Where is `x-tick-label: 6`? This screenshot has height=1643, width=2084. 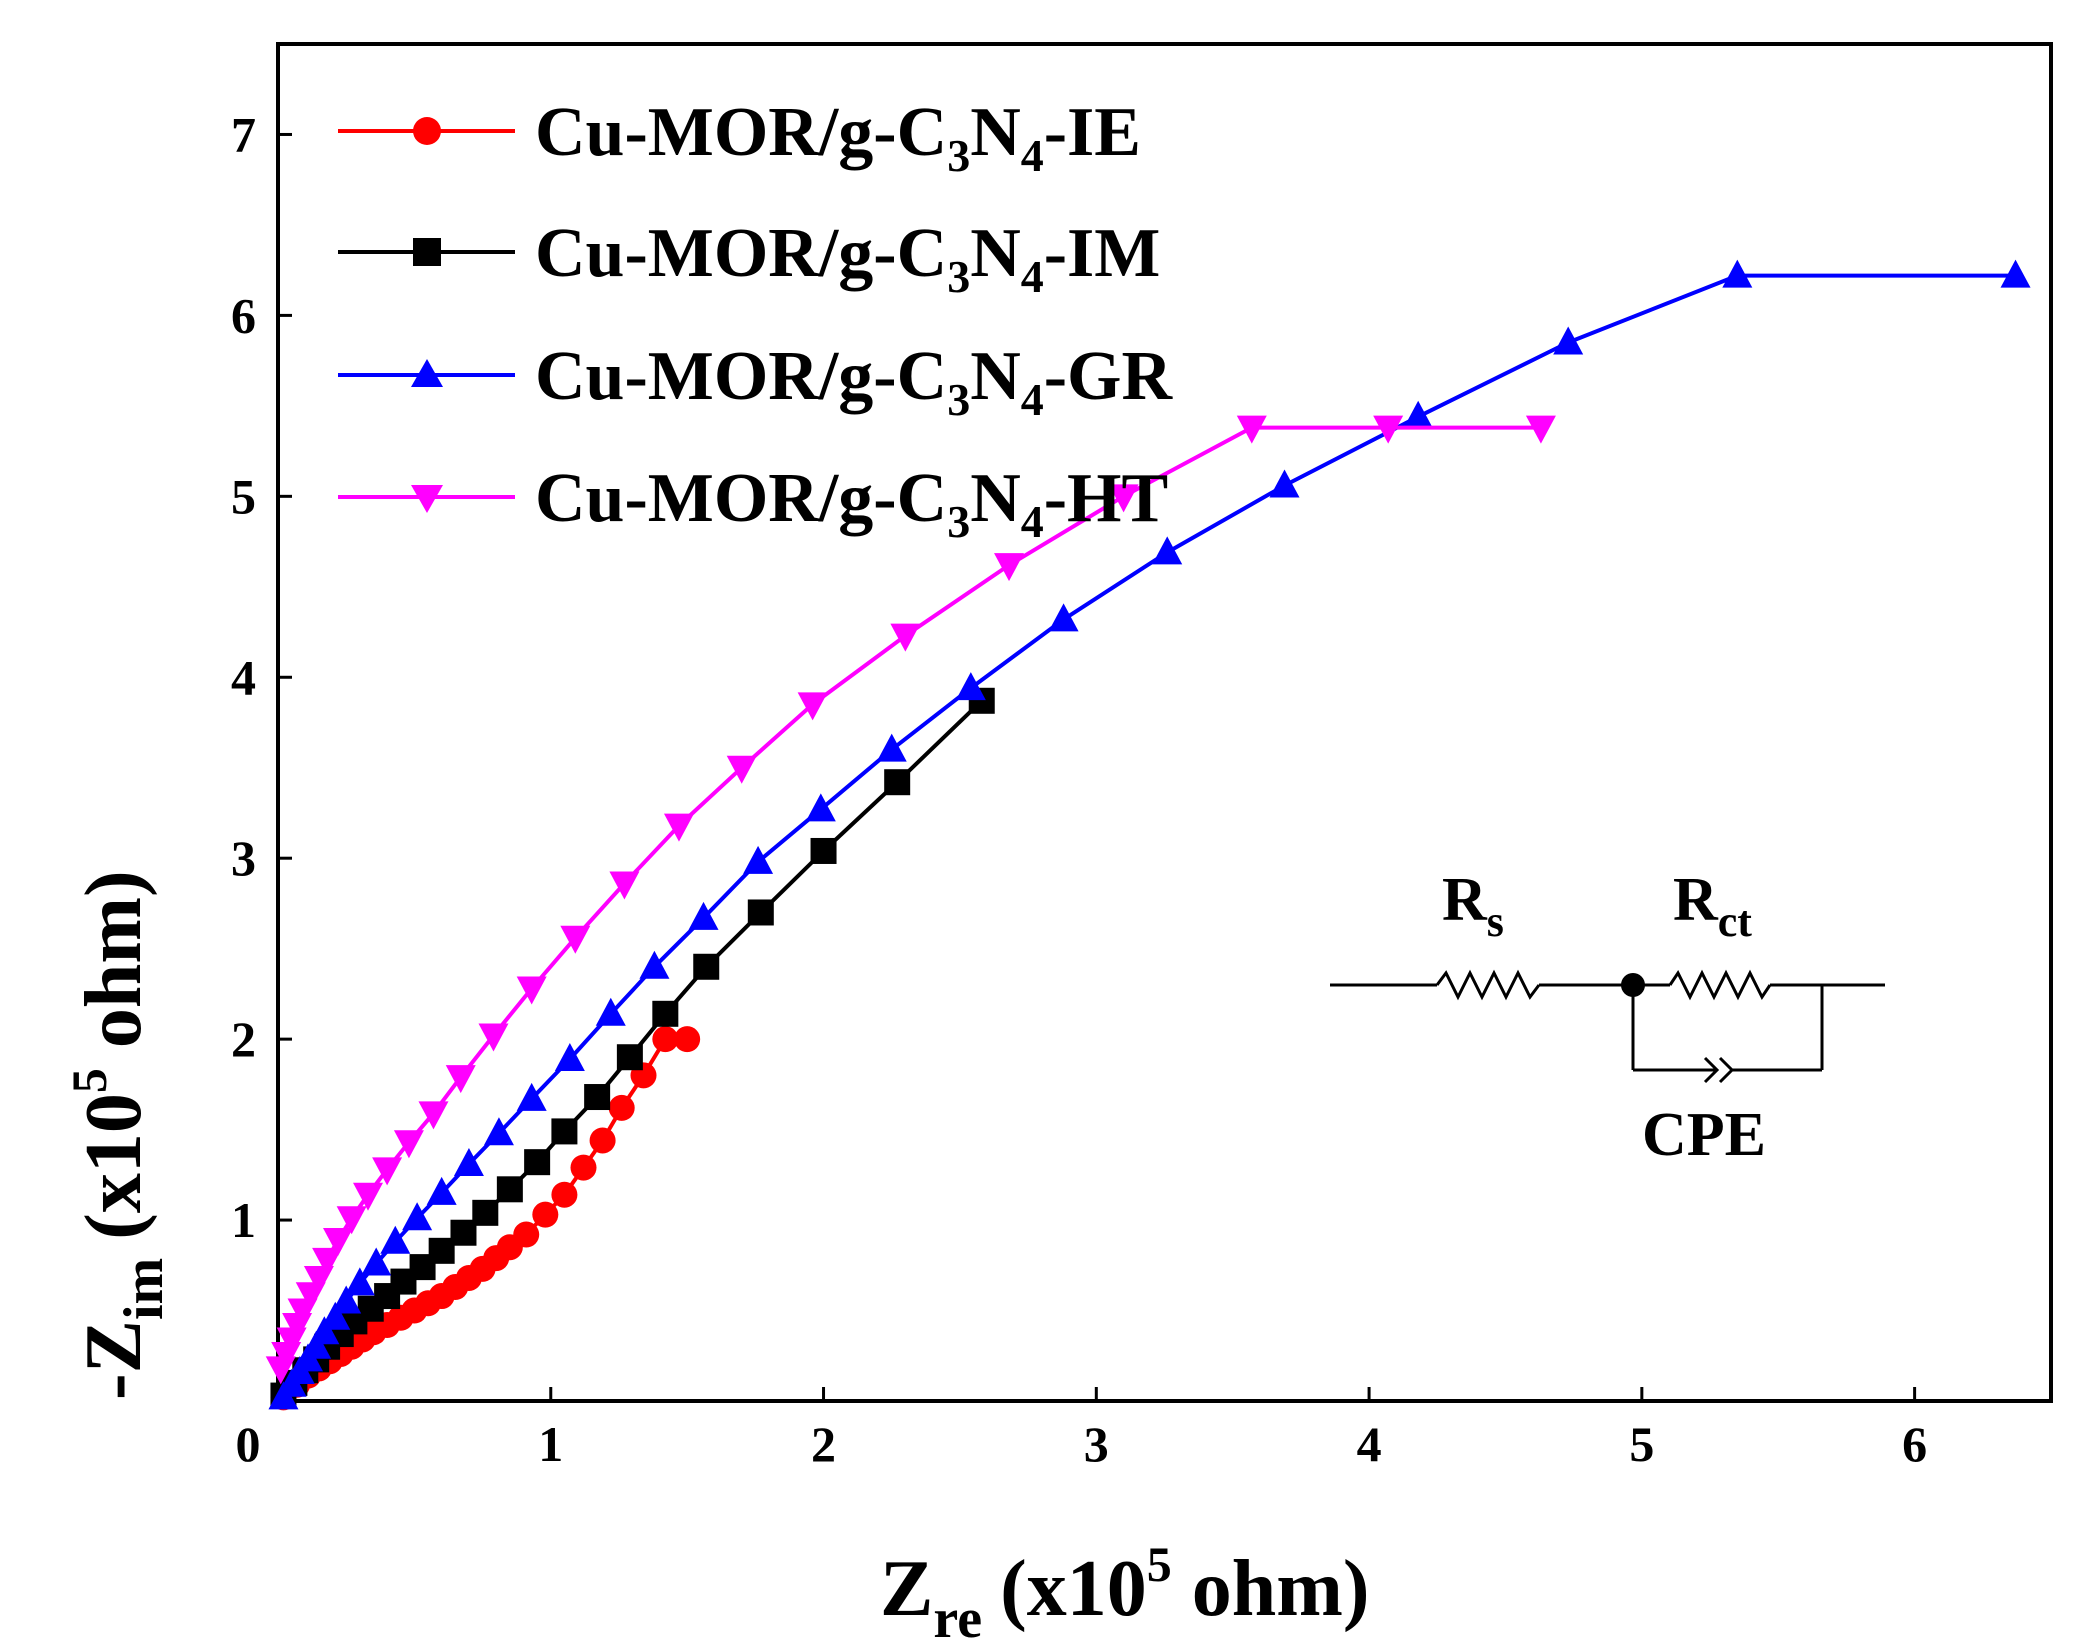 x-tick-label: 6 is located at coordinates (1914, 1444).